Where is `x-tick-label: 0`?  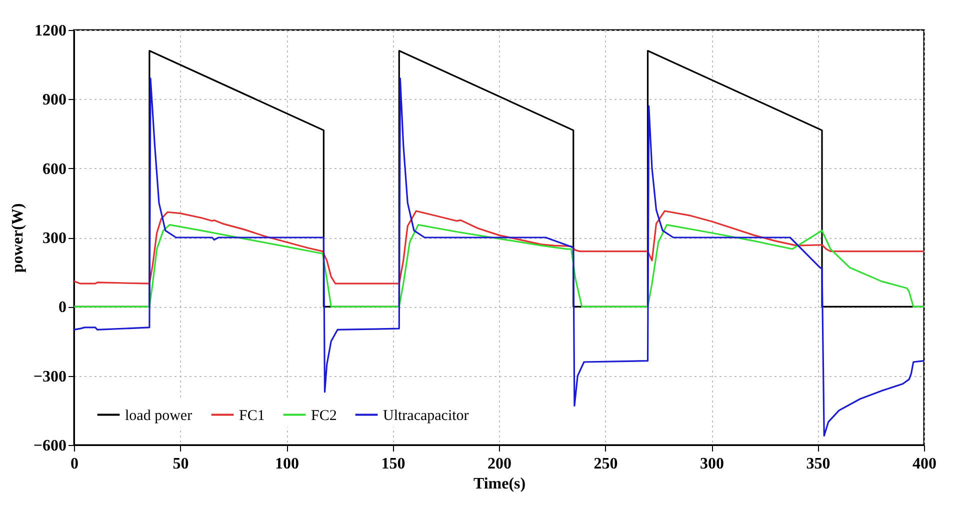
x-tick-label: 0 is located at coordinates (74, 464).